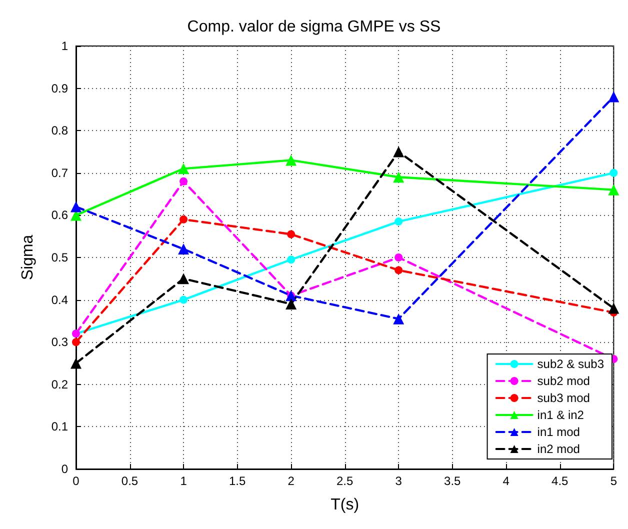  Describe the element at coordinates (291, 481) in the screenshot. I see `x-tick-label: 2` at that location.